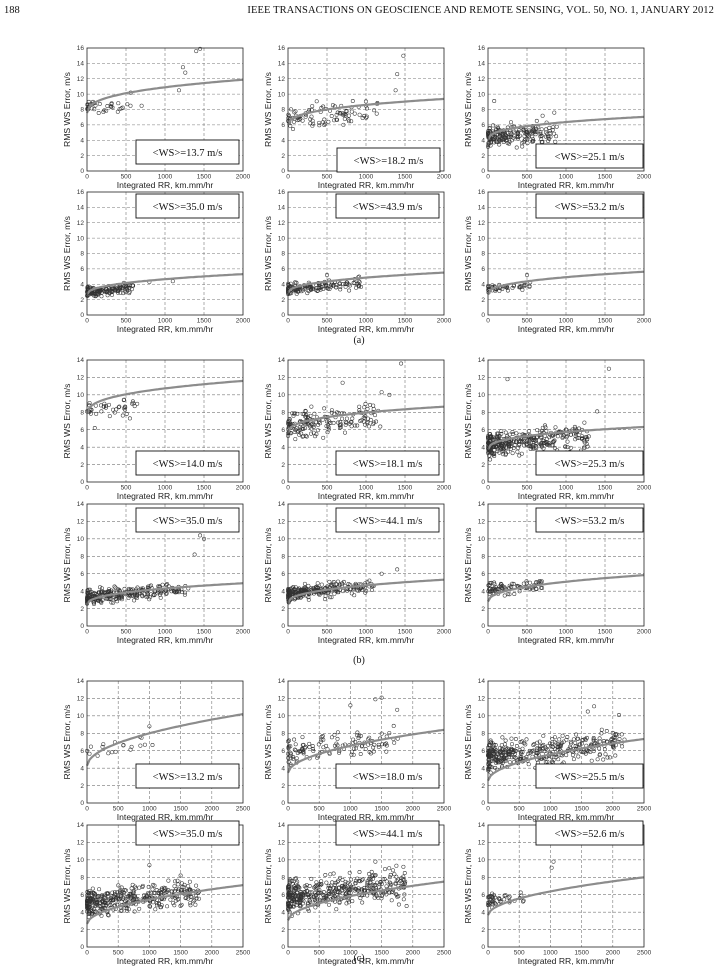 This screenshot has width=718, height=967. Describe the element at coordinates (488, 177) in the screenshot. I see `x-tick-label: 0` at that location.